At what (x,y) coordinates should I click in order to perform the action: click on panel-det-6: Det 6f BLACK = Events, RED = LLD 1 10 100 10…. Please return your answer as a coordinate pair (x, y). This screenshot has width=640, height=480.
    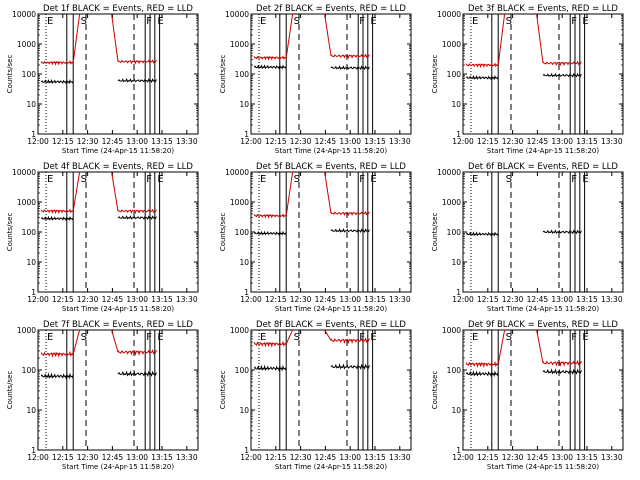
    Looking at the image, I should click on (527, 237).